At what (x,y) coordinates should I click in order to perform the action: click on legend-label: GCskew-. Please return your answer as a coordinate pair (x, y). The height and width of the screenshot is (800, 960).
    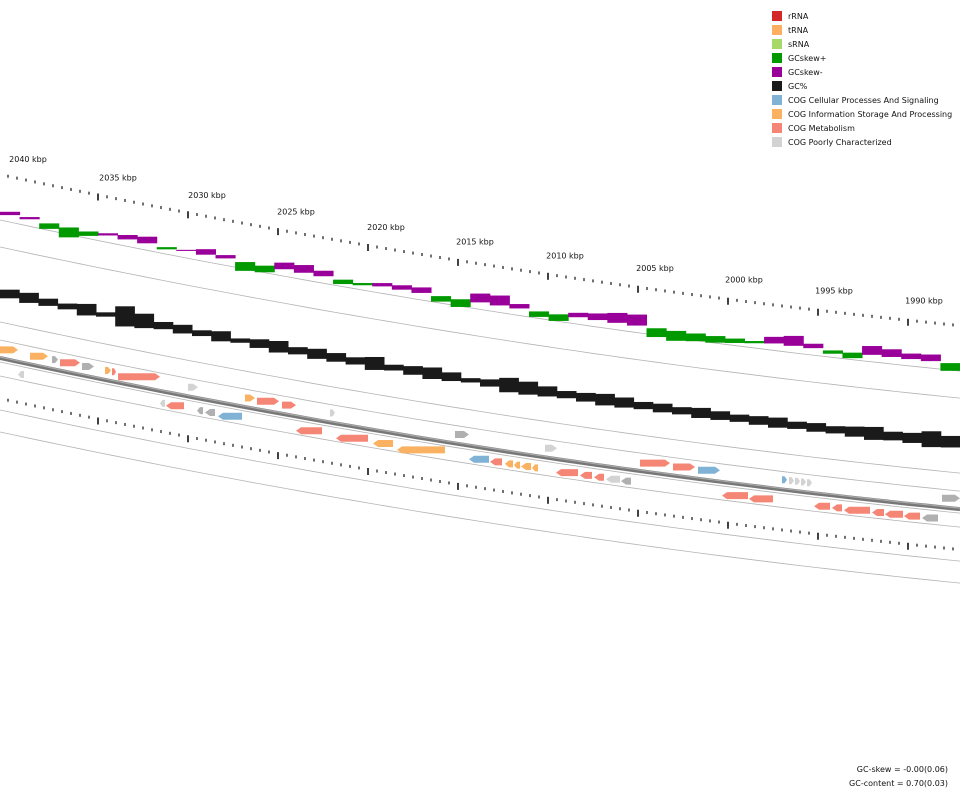
    Looking at the image, I should click on (805, 72).